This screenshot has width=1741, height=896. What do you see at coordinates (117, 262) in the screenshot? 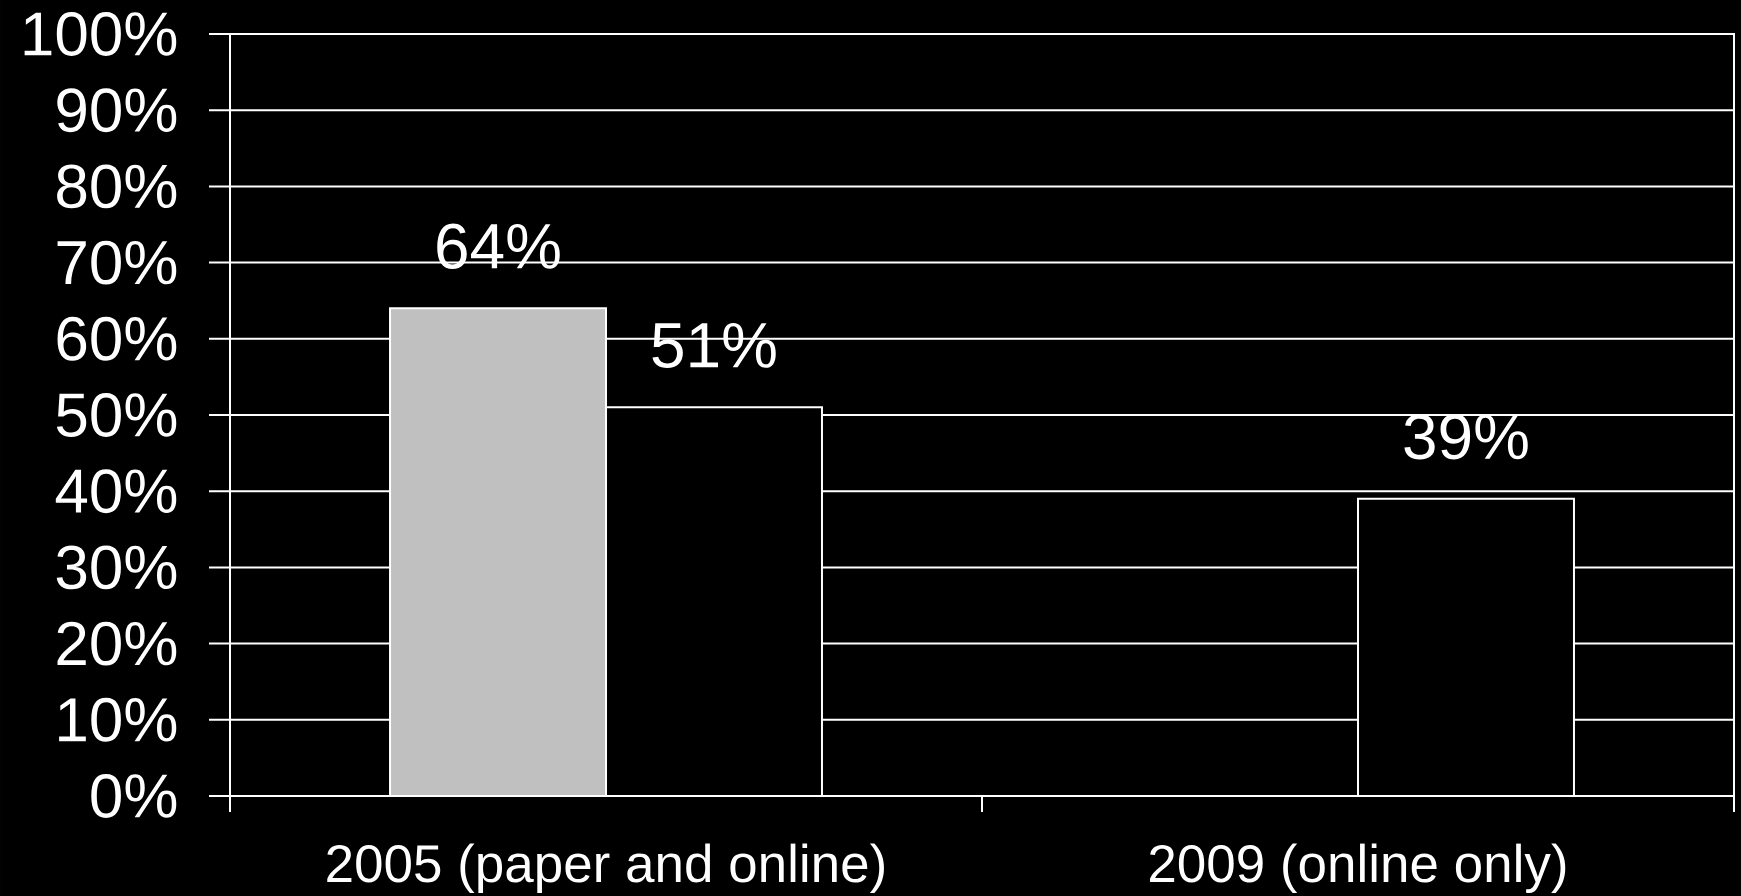
I see `y-tick-label: 70%` at bounding box center [117, 262].